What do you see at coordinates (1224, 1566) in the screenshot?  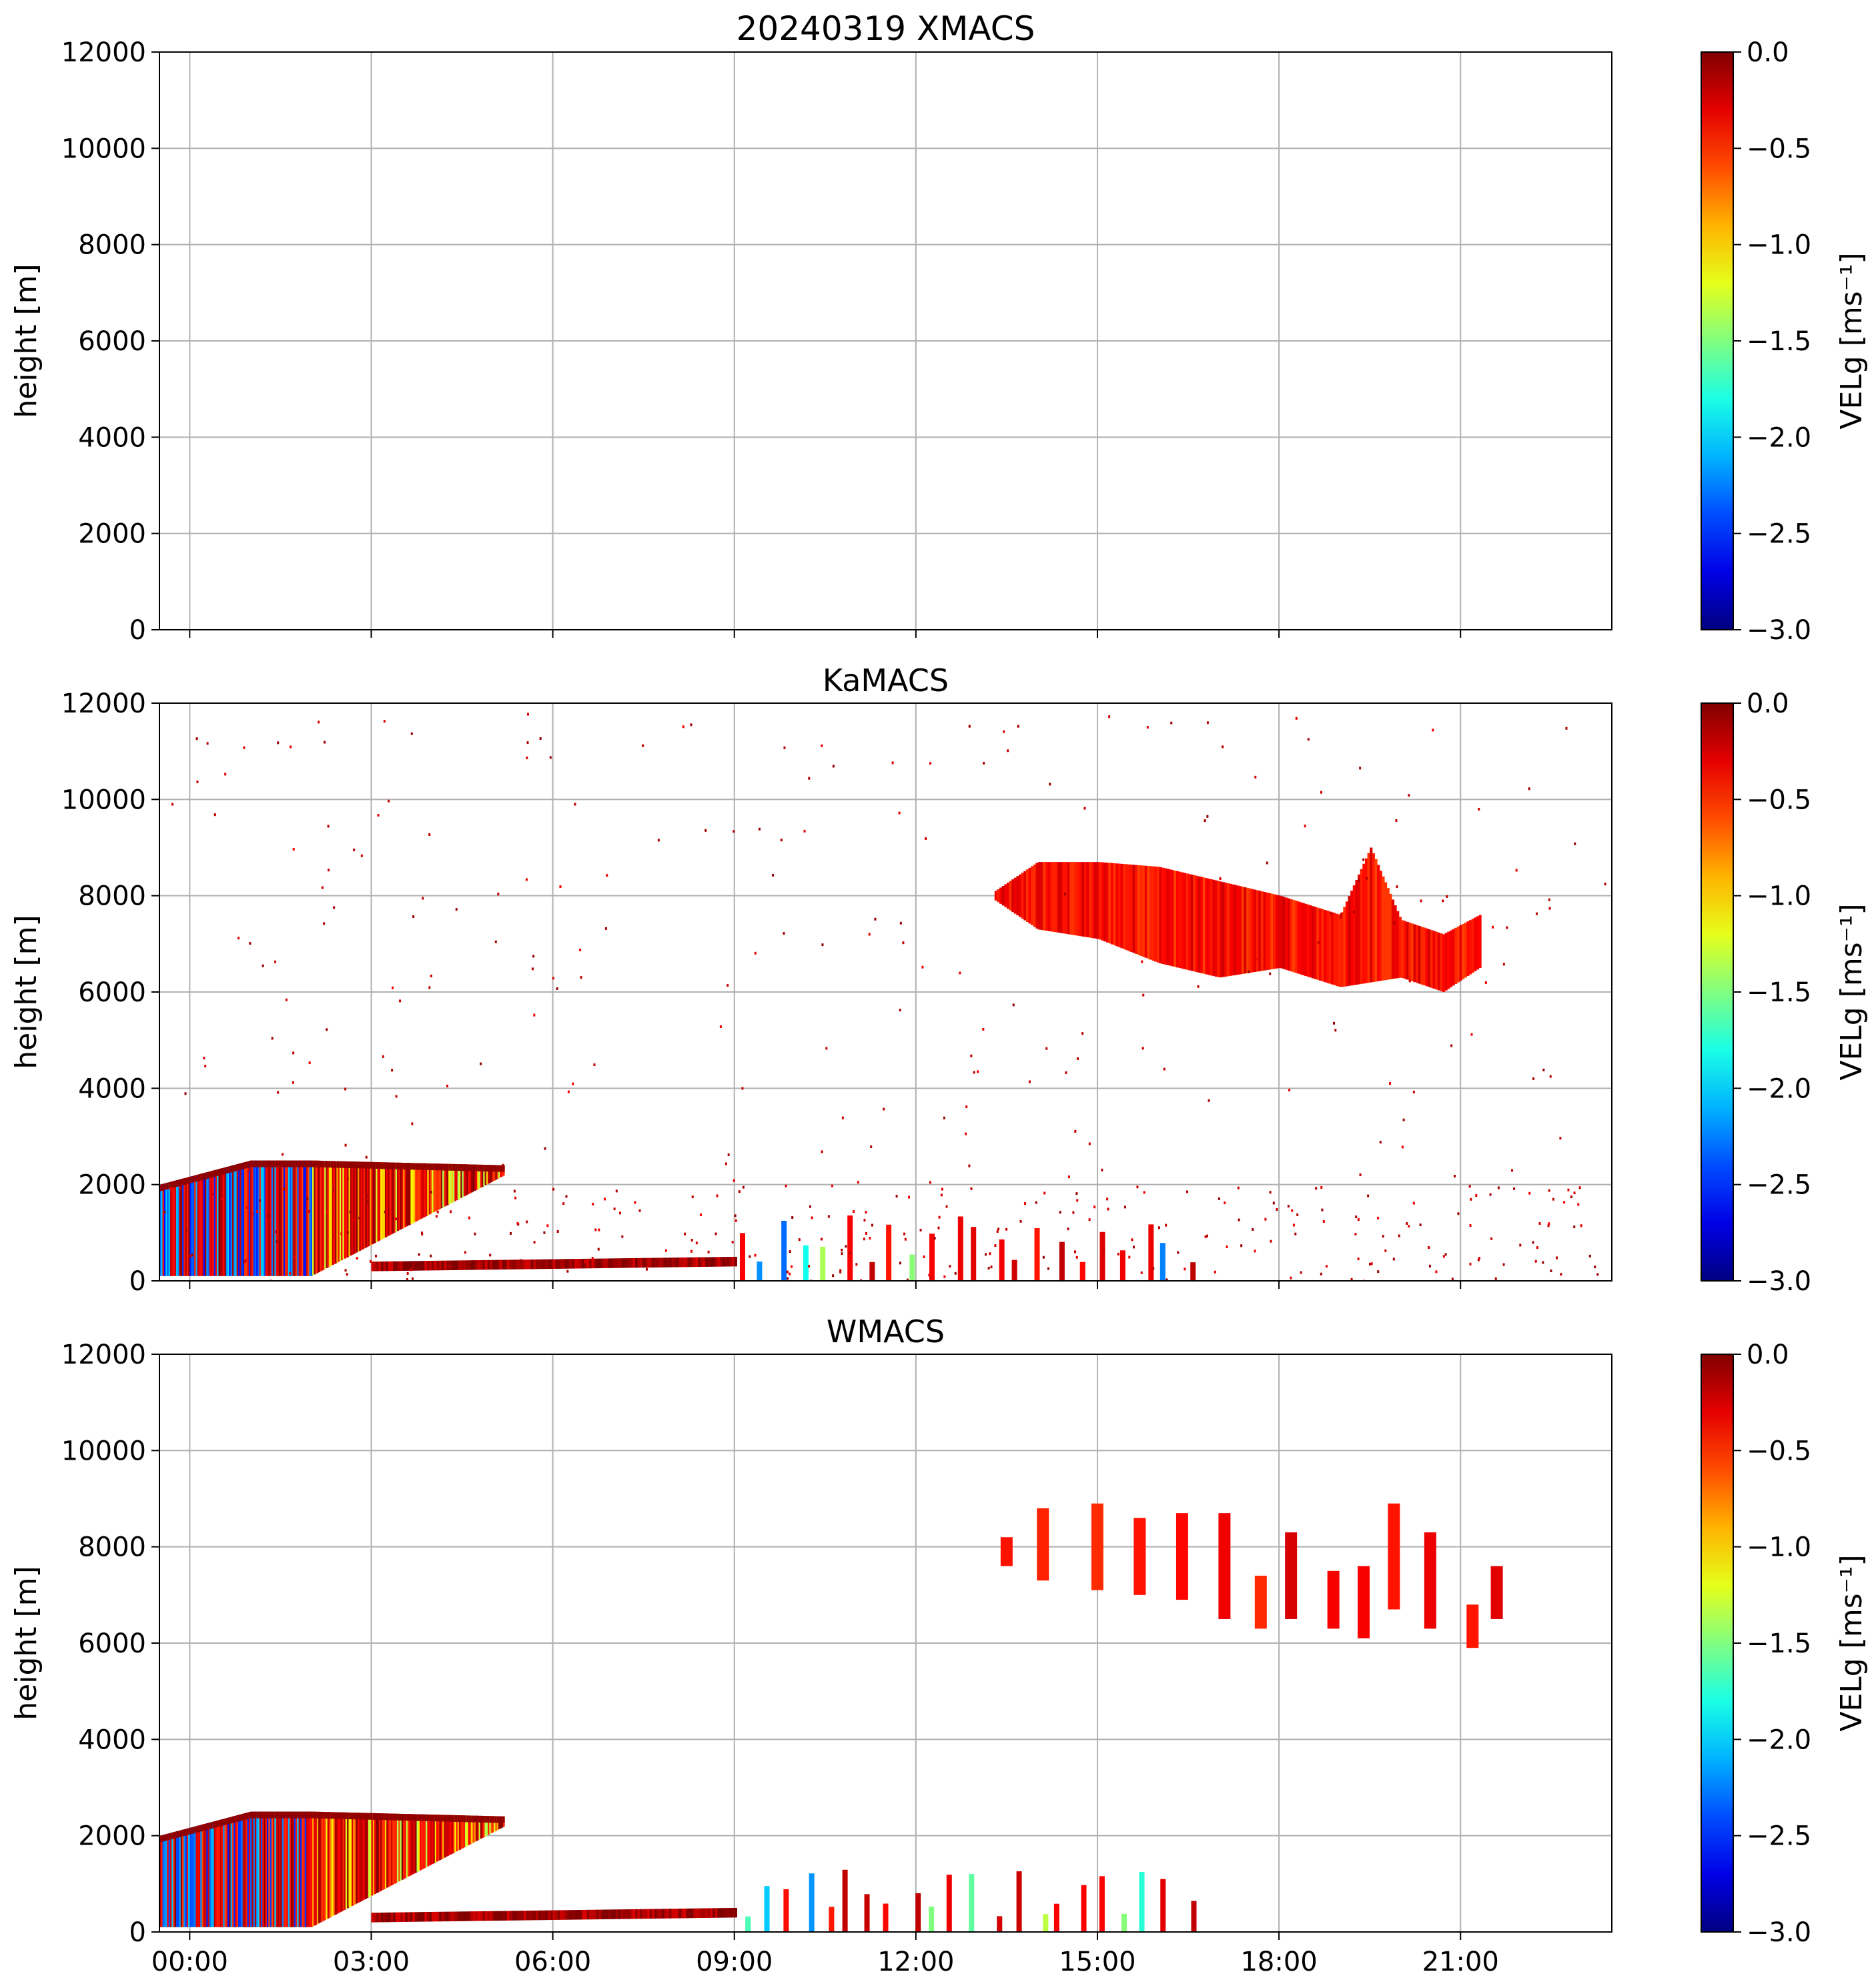 I see `velocity-strip` at bounding box center [1224, 1566].